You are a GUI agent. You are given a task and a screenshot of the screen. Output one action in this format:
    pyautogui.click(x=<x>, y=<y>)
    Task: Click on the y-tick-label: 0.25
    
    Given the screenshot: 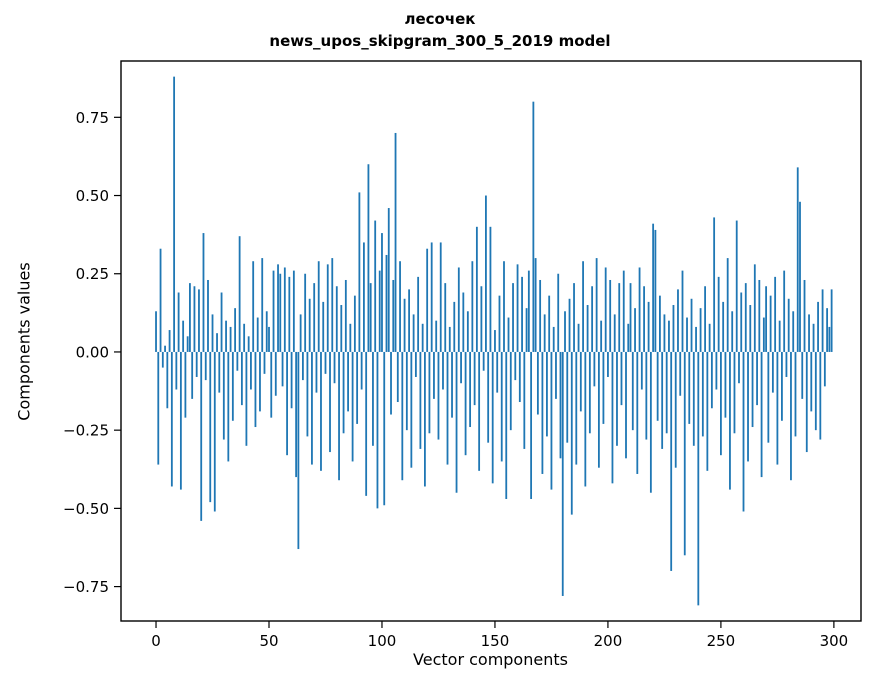 What is the action you would take?
    pyautogui.click(x=92, y=274)
    